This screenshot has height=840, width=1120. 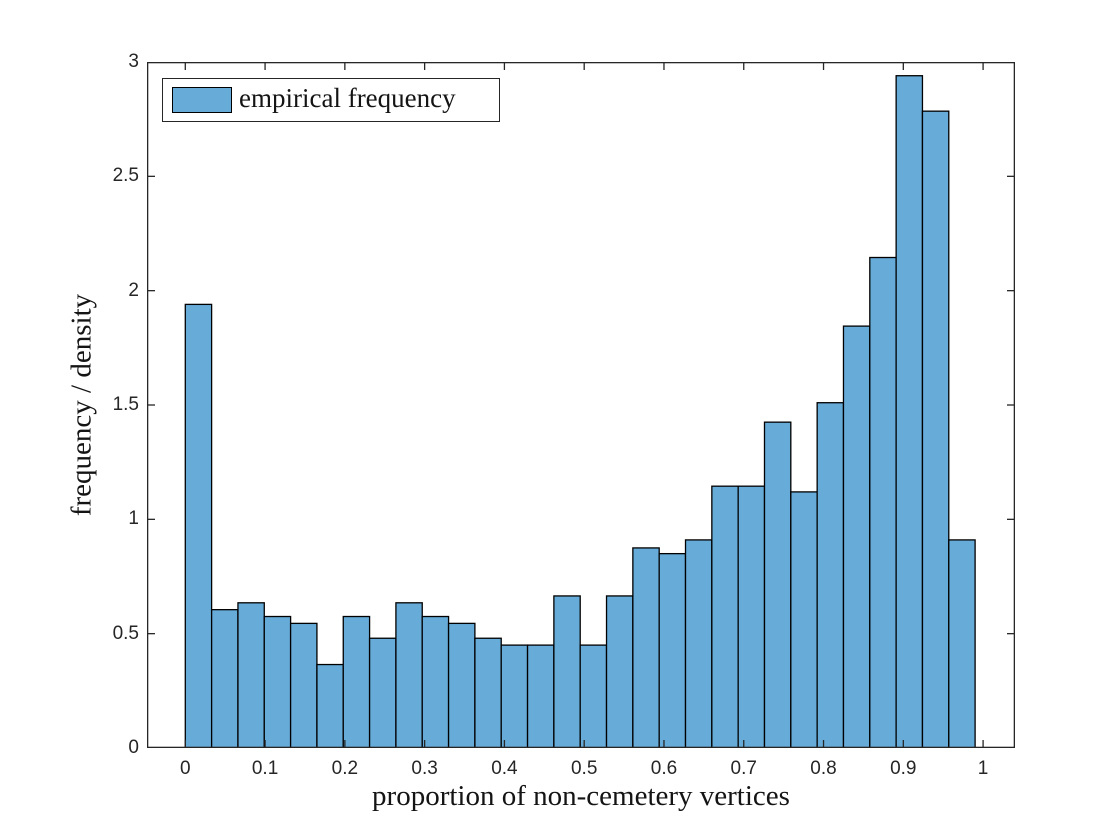 I want to click on y-tick-label: 0.5, so click(x=125, y=633).